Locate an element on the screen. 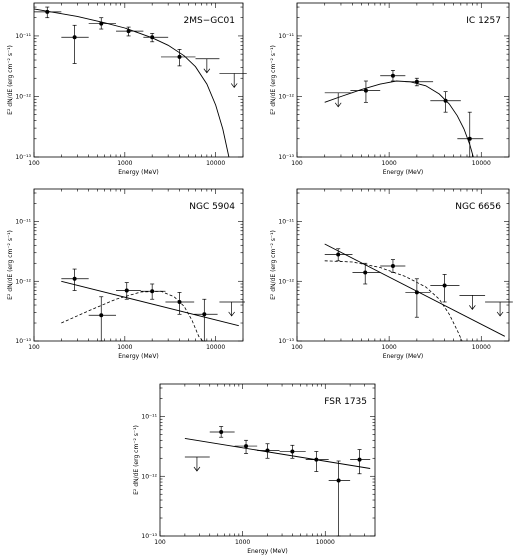 The width and height of the screenshot is (520, 559). plot-frame is located at coordinates (403, 80).